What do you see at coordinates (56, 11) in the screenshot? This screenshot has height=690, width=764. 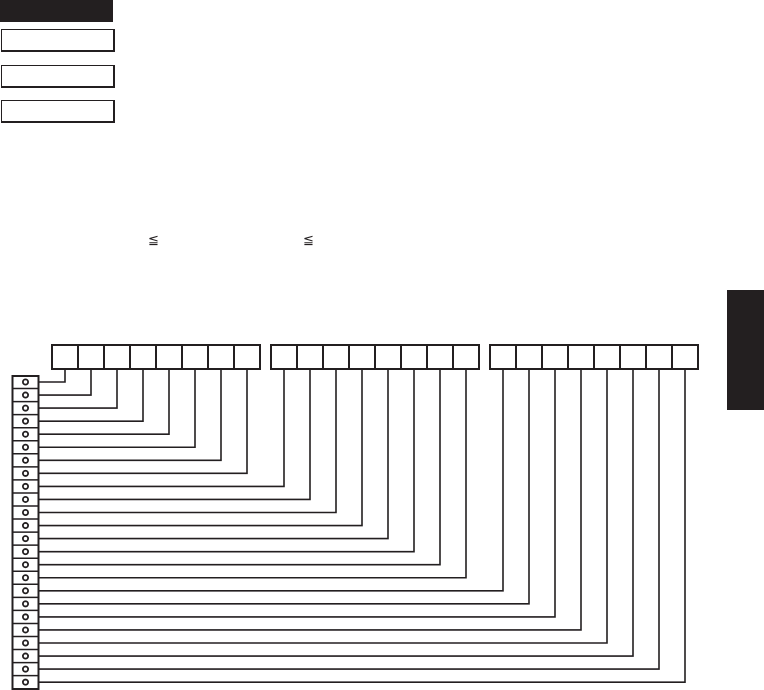 I see `section-header-bar` at bounding box center [56, 11].